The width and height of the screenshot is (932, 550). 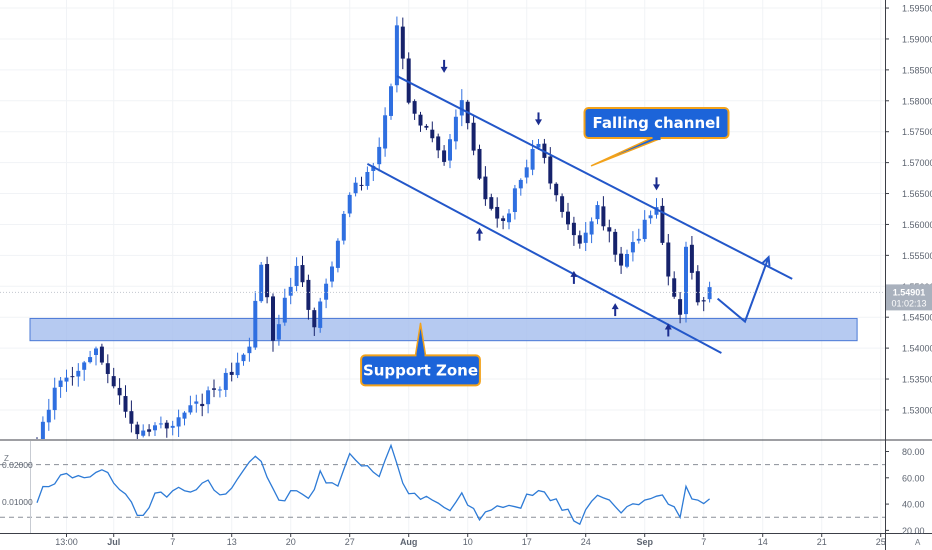 I want to click on projection-path, so click(x=743, y=289).